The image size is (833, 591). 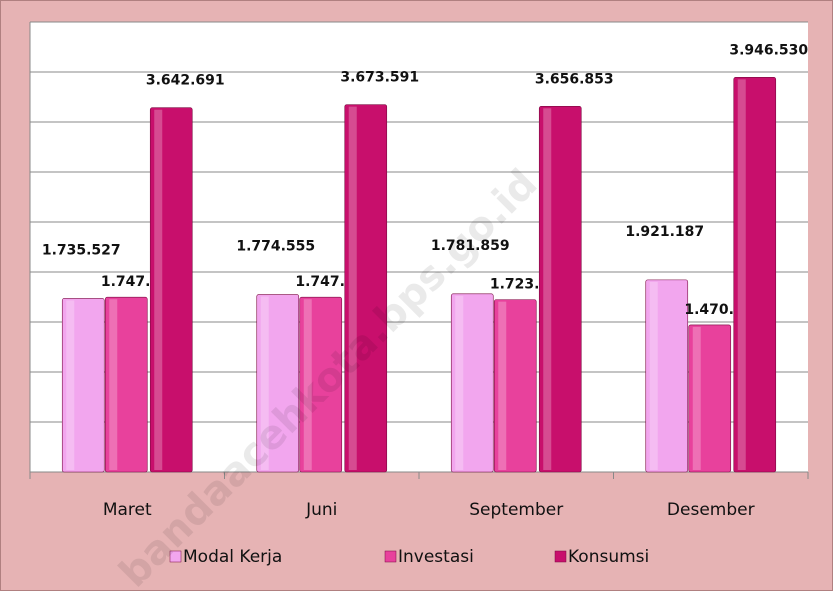 I want to click on data-label: 3.673.591, so click(x=379, y=78).